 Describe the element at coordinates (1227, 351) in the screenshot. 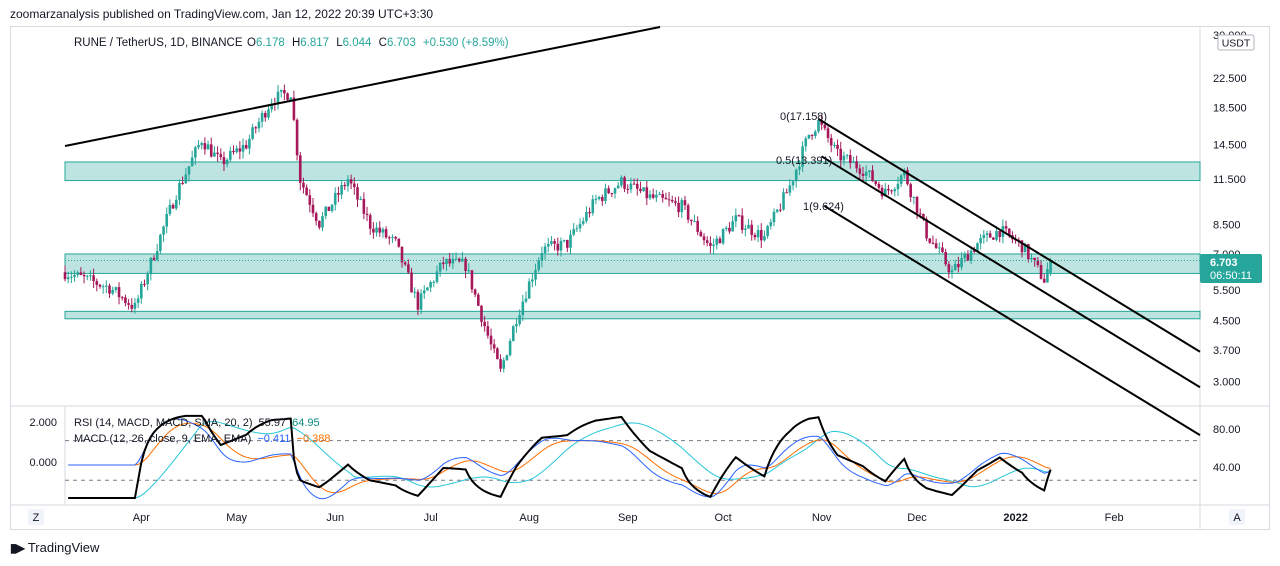

I see `price-tick-9: 3.700` at that location.